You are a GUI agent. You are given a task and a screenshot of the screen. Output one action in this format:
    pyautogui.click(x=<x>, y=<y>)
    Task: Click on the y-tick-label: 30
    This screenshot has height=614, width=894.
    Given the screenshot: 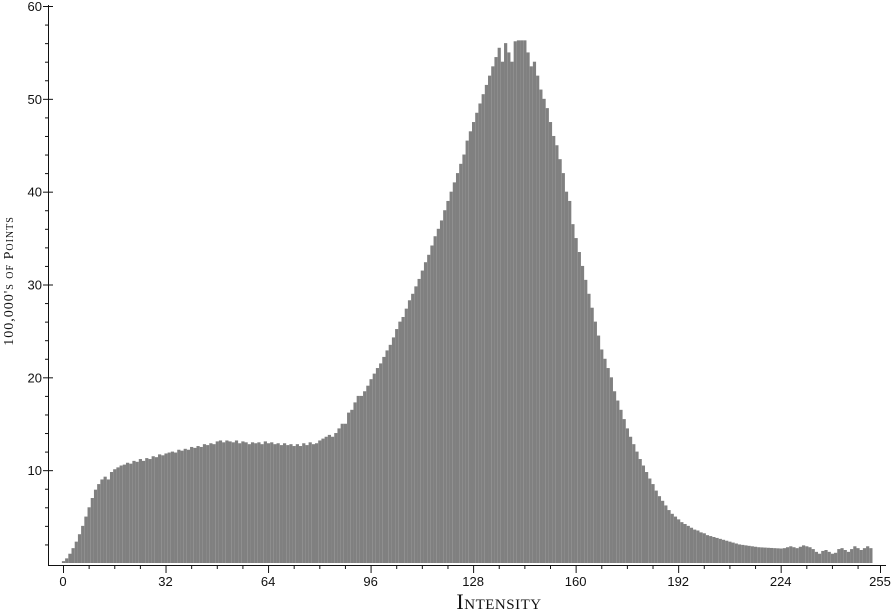 What is the action you would take?
    pyautogui.click(x=35, y=285)
    